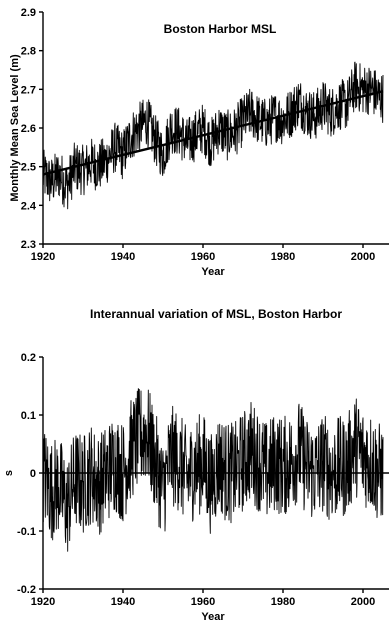 This screenshot has width=389, height=639. I want to click on y-tick-label: 2.5, so click(28, 168).